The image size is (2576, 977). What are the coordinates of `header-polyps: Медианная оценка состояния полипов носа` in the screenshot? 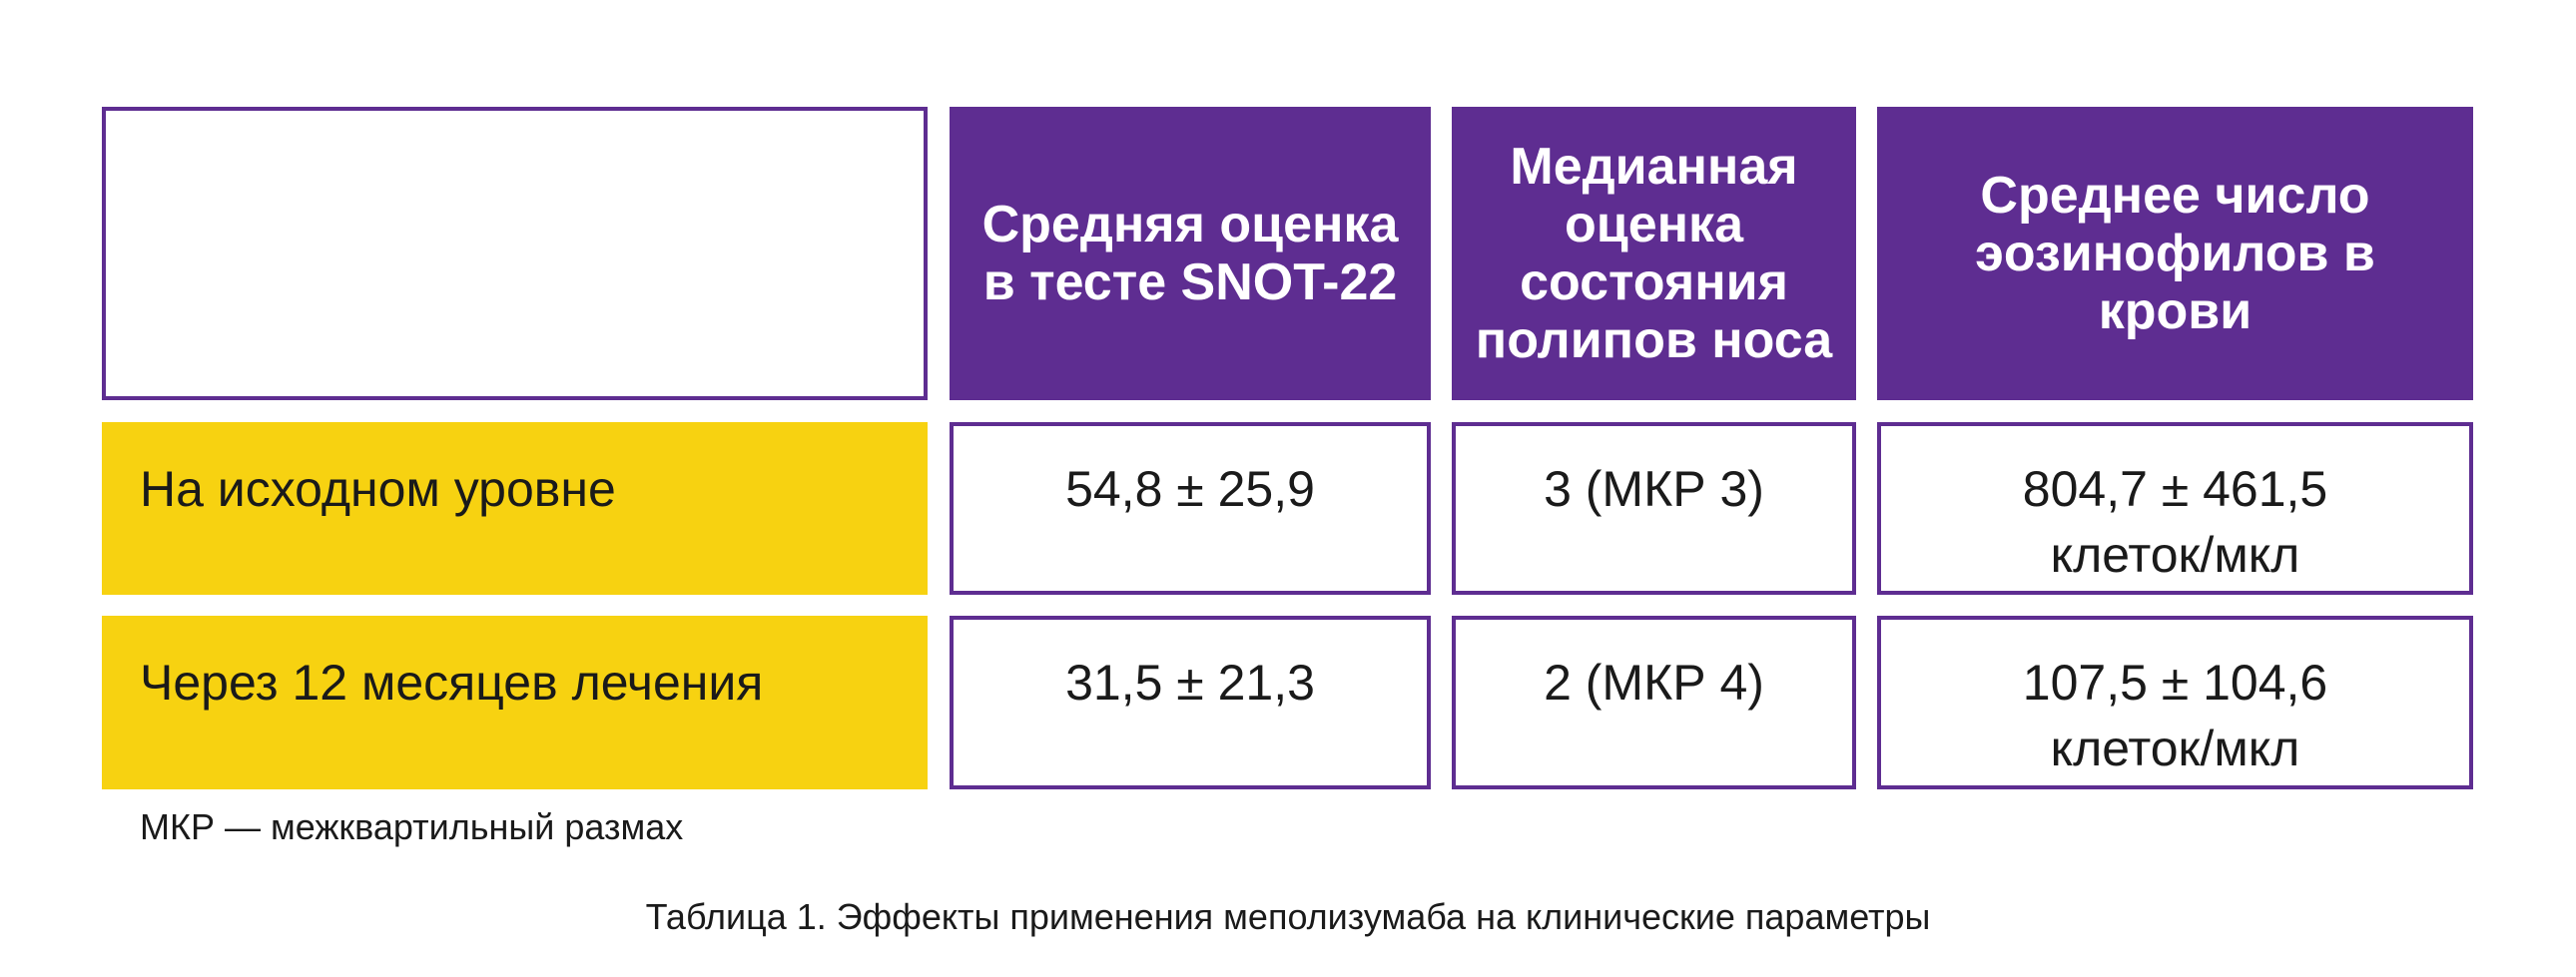 It's located at (1654, 253).